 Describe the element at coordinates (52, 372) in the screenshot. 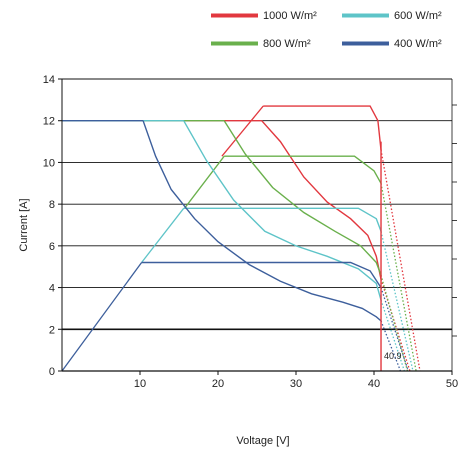

I see `y-tick-label: 0` at that location.